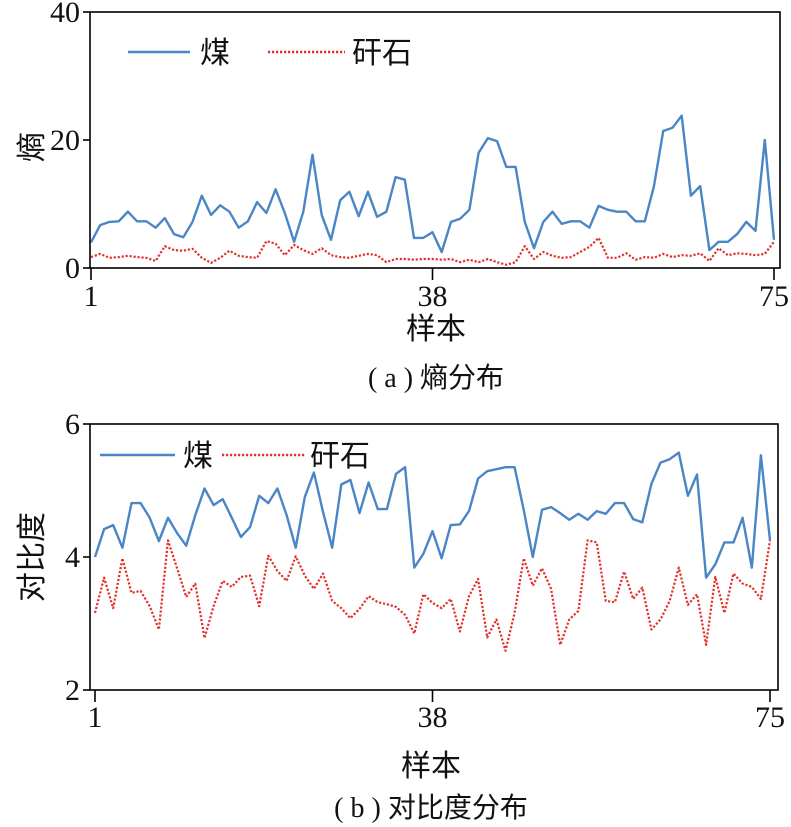 The width and height of the screenshot is (791, 827). What do you see at coordinates (436, 378) in the screenshot?
I see `chart-caption: ( a ) 熵分布` at bounding box center [436, 378].